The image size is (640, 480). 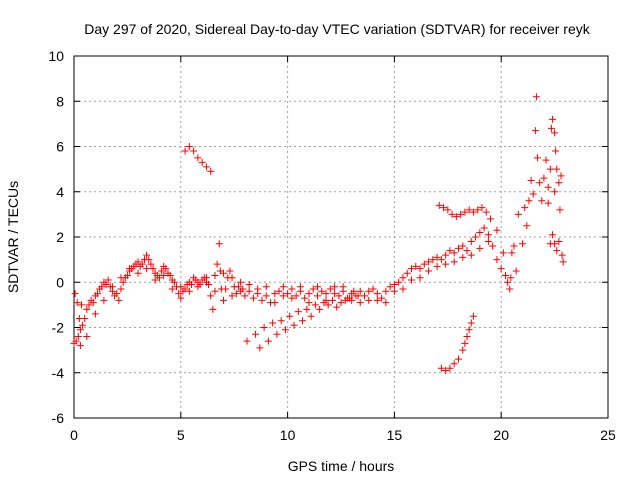 I want to click on x-axis-label: GPS time / hours, so click(x=341, y=466).